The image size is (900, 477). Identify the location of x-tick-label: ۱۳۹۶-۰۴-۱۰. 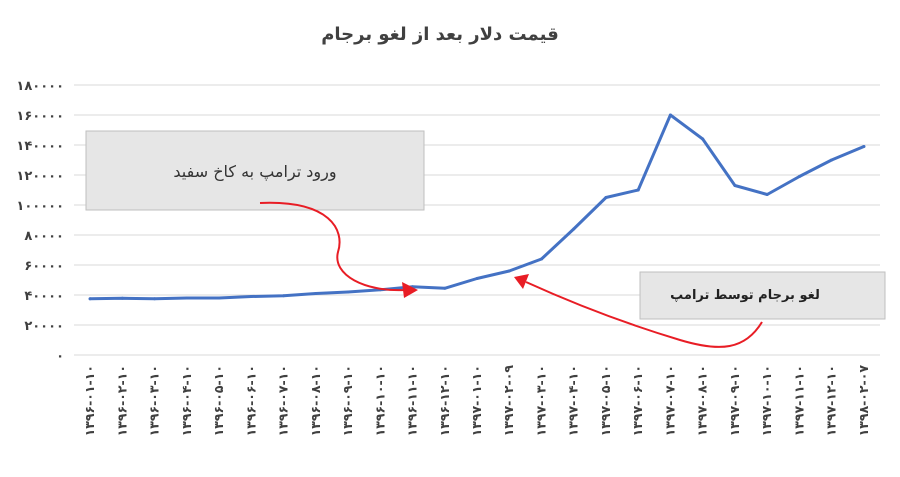
(186, 400).